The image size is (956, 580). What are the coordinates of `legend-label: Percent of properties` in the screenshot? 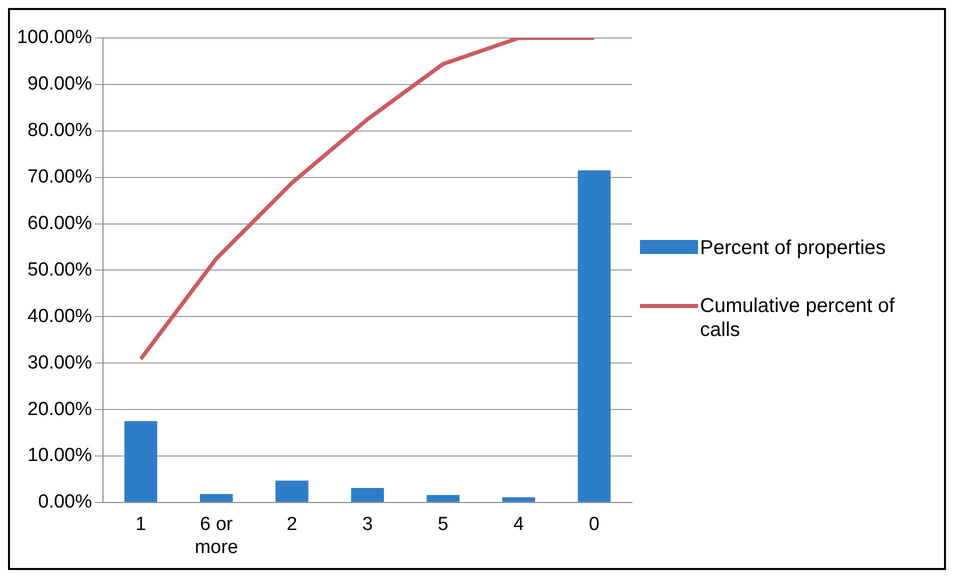 It's located at (793, 248).